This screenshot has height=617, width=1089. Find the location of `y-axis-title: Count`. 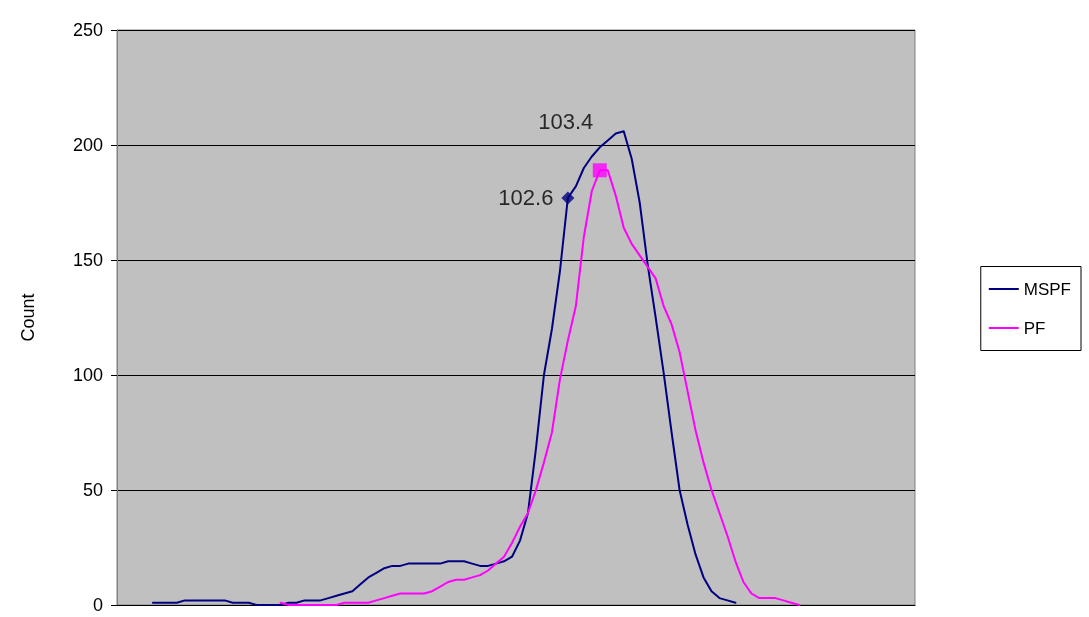

y-axis-title: Count is located at coordinates (28, 317).